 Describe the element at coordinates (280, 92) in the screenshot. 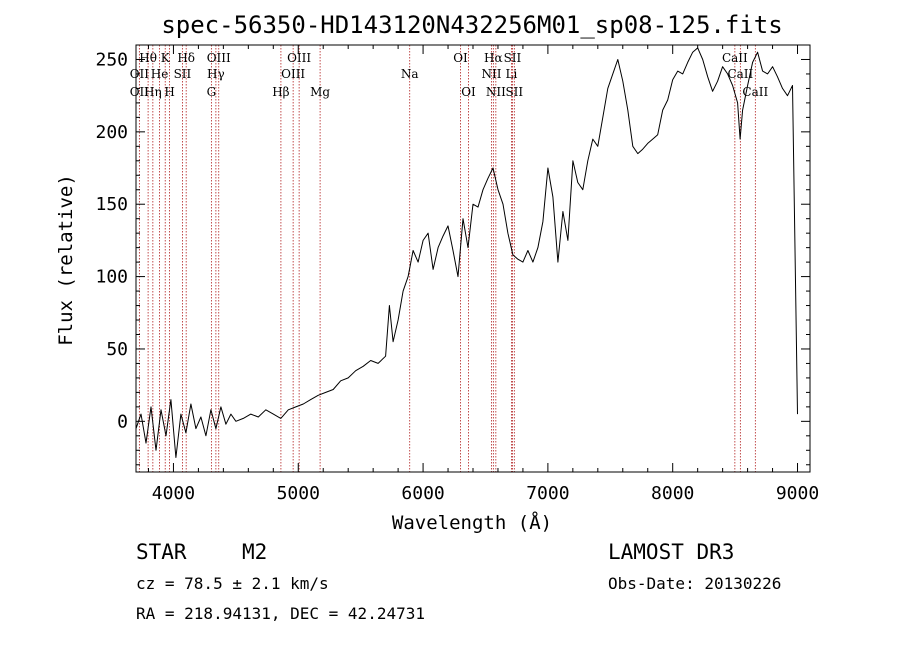

I see `line-label: Hβ` at that location.